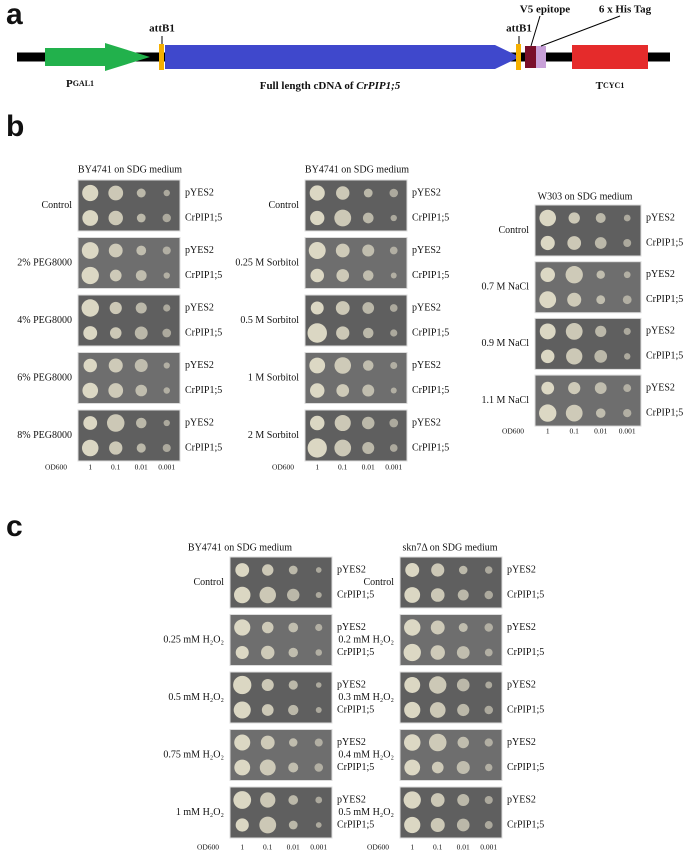 The width and height of the screenshot is (685, 855). Describe the element at coordinates (161, 57) in the screenshot. I see `att-site` at that location.